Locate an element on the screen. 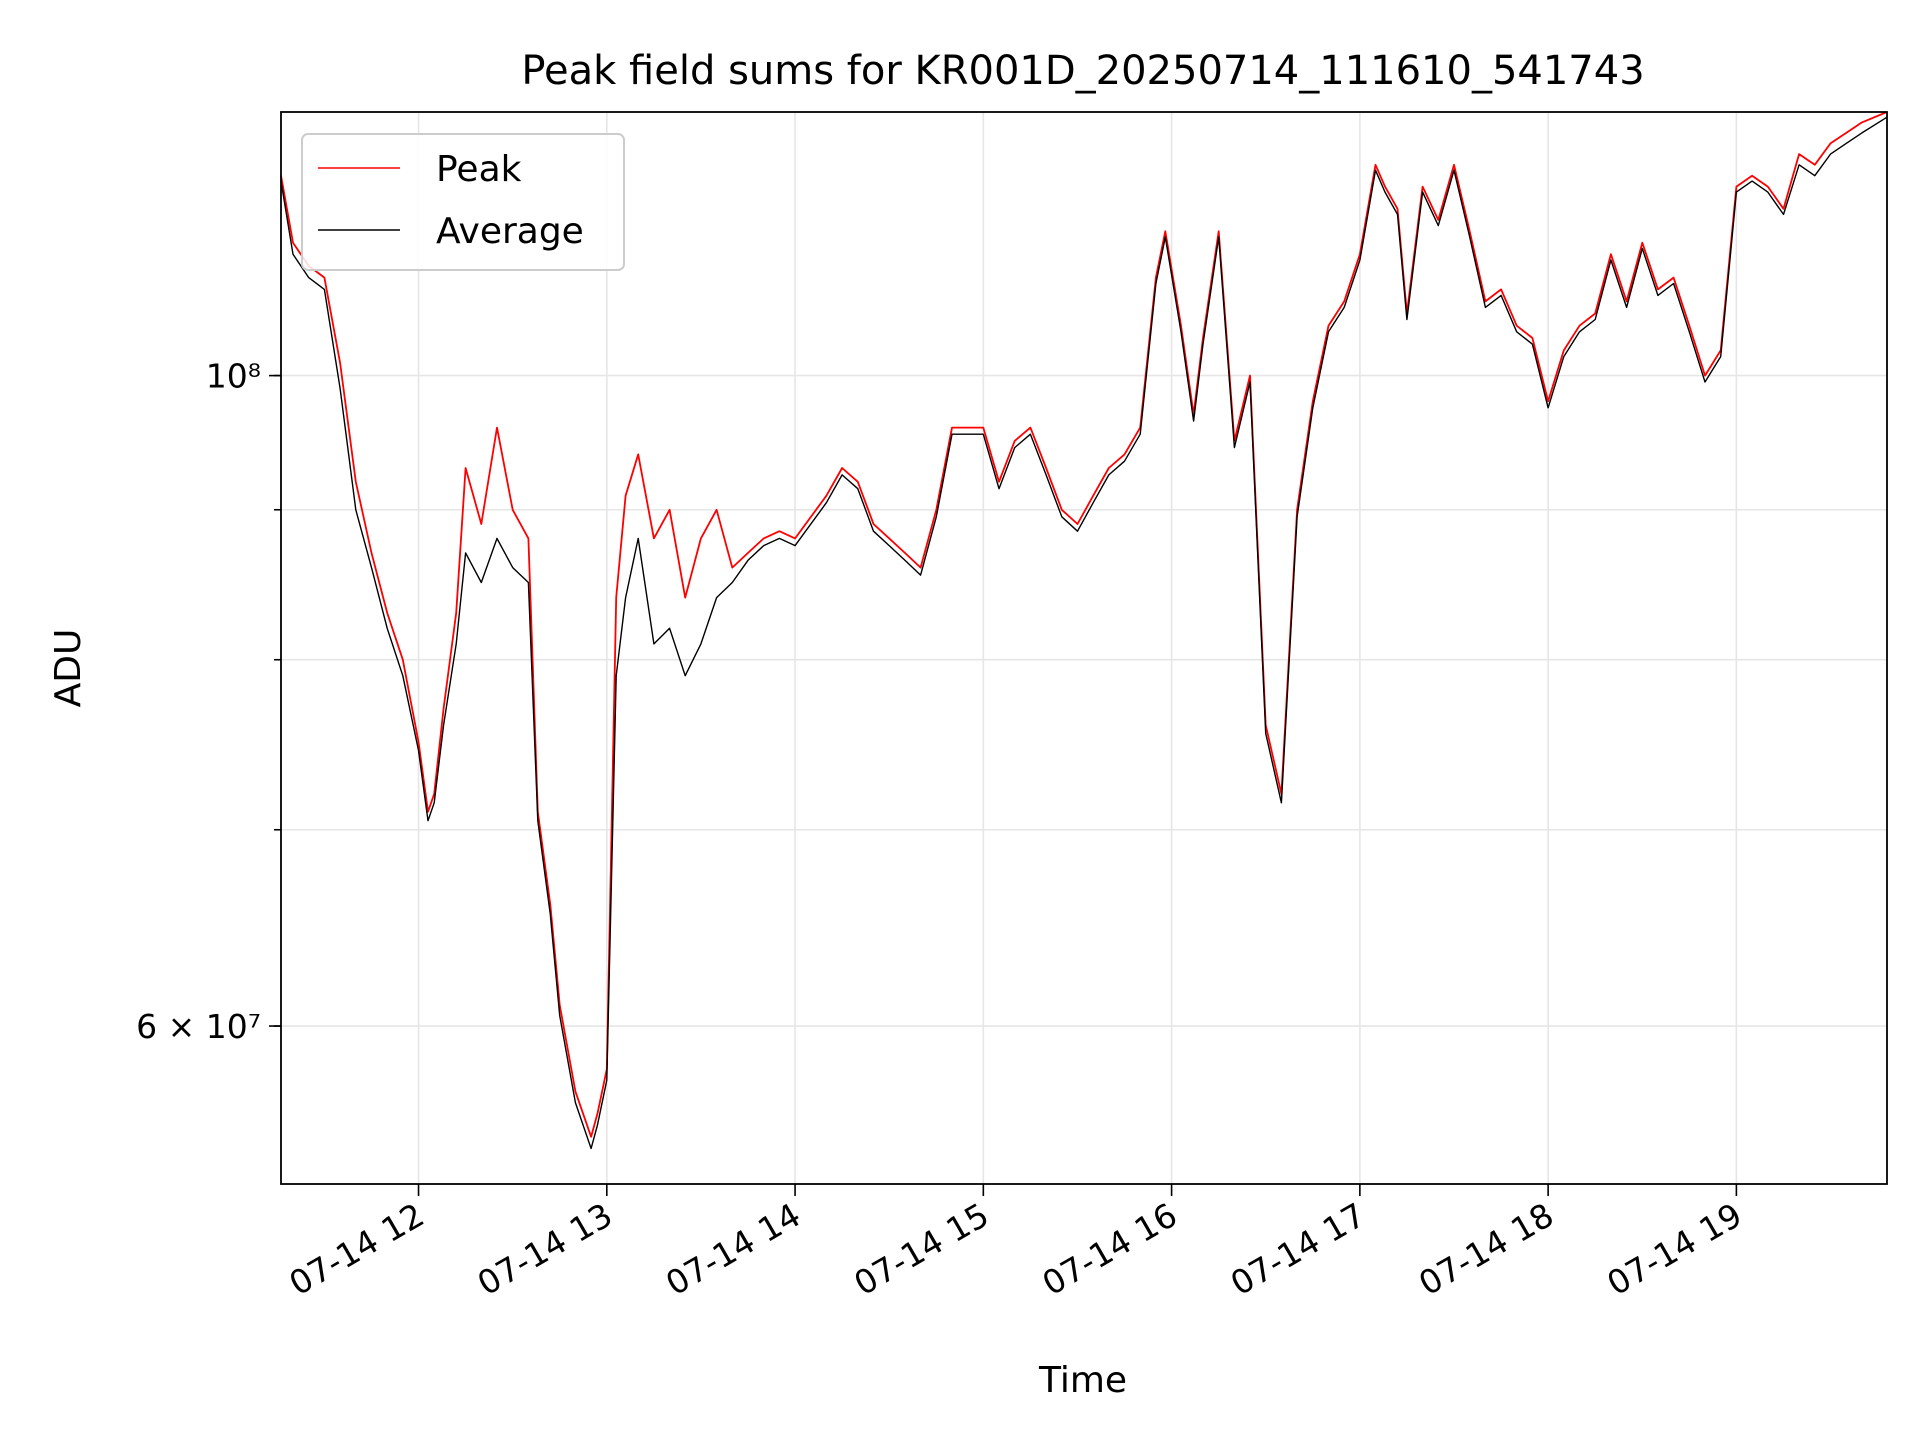 The height and width of the screenshot is (1445, 1920). legend-average-label: Average is located at coordinates (510, 231).